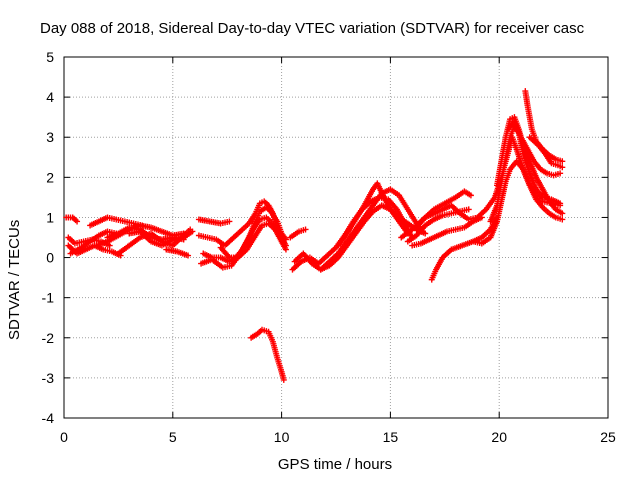 Image resolution: width=640 pixels, height=480 pixels. Describe the element at coordinates (335, 464) in the screenshot. I see `x-axis-label: GPS time / hours` at that location.